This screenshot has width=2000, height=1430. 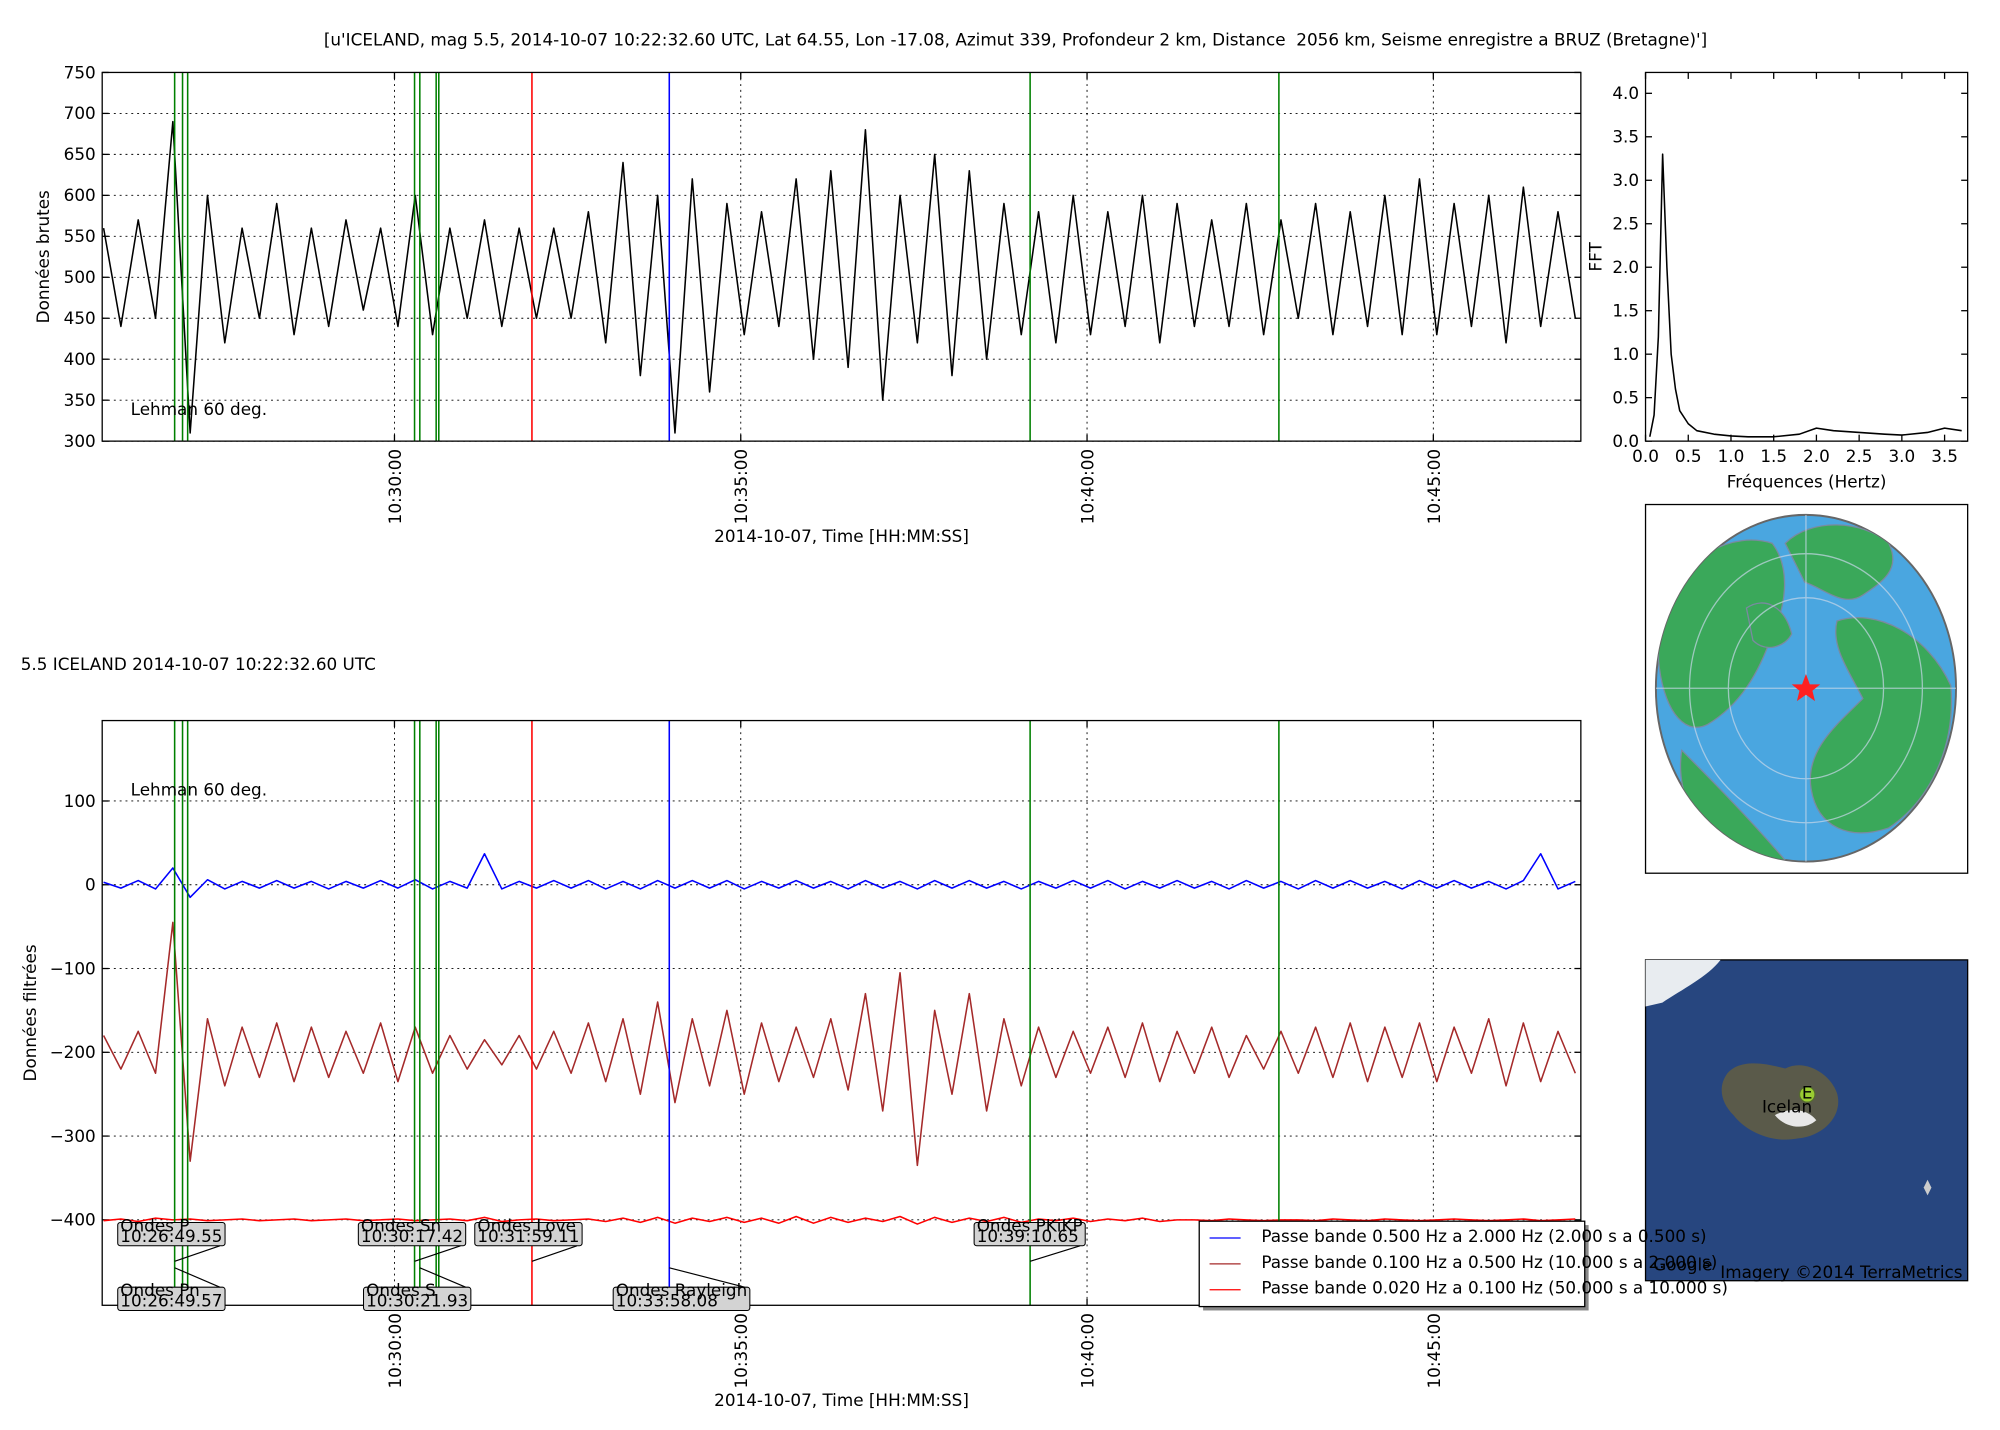 What do you see at coordinates (43, 256) in the screenshot?
I see `y-axis-label: Données brutes` at bounding box center [43, 256].